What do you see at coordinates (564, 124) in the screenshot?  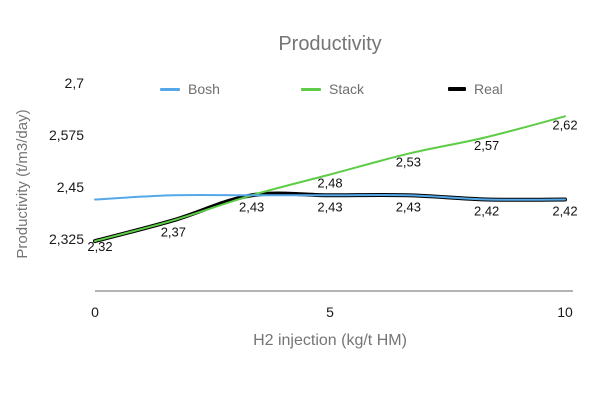 I see `point-label-stack: 2,62` at bounding box center [564, 124].